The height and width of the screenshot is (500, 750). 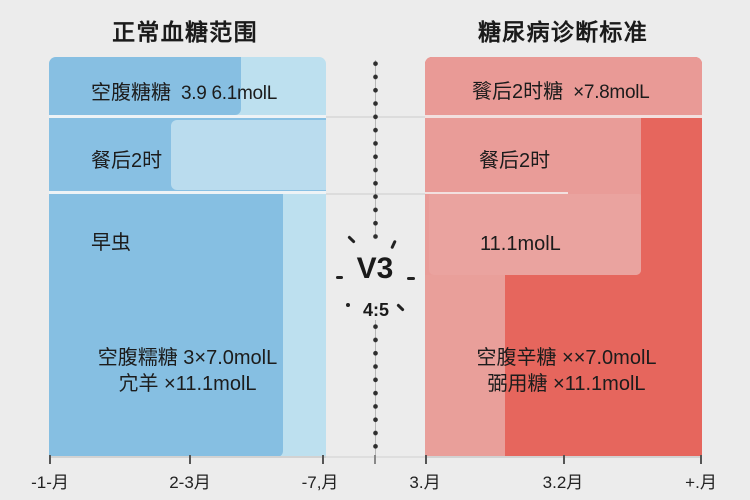 I want to click on fasting-range-bar, so click(x=145, y=86).